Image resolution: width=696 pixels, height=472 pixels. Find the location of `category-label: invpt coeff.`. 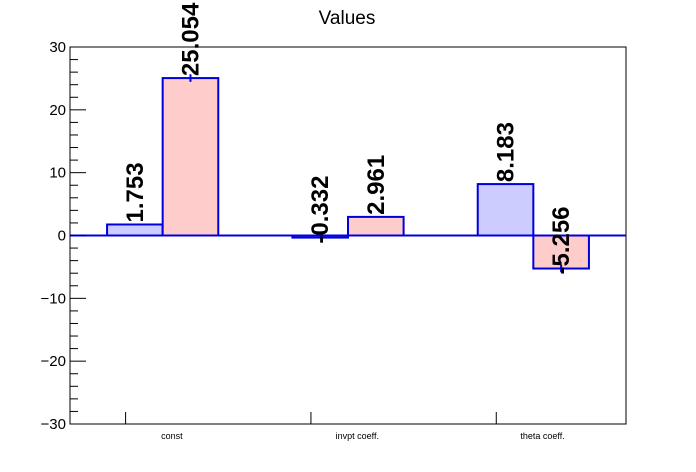

category-label: invpt coeff. is located at coordinates (357, 436).